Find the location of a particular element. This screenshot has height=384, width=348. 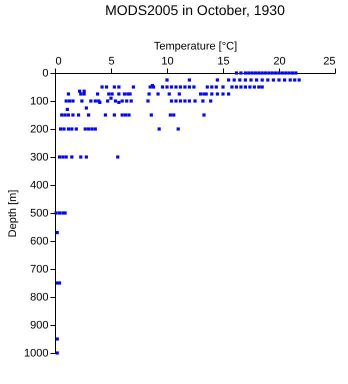

y-axis-title: Depth [m] is located at coordinates (13, 214).